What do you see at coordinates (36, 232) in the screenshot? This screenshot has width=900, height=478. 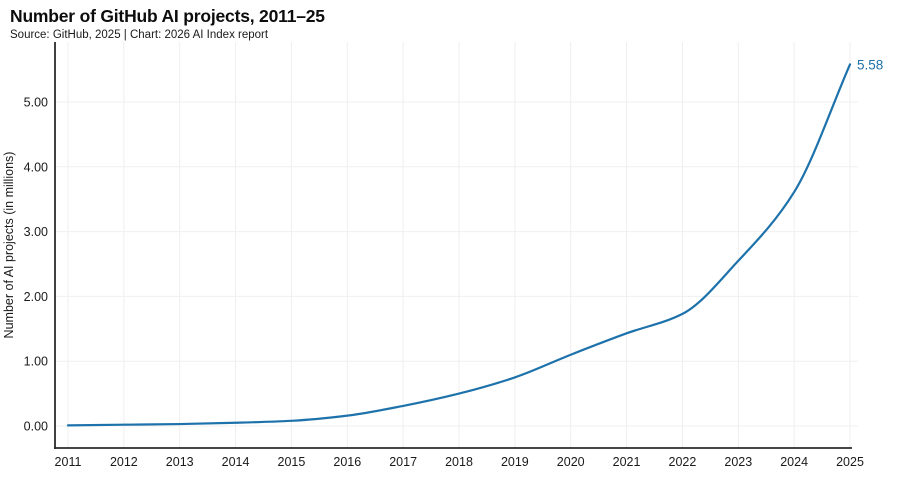 I see `y-tick-label: 3.00` at bounding box center [36, 232].